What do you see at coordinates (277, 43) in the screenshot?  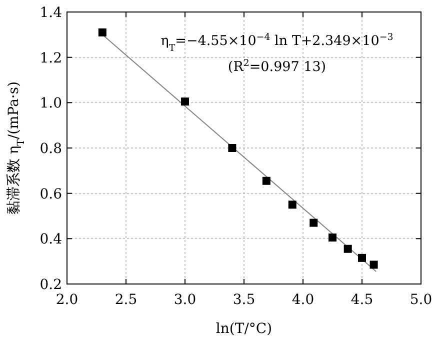 I see `annotation: η$_{T}$=−4.55×10$^{−4}$ ln T+2.349×10$^{−3}$` at bounding box center [277, 43].